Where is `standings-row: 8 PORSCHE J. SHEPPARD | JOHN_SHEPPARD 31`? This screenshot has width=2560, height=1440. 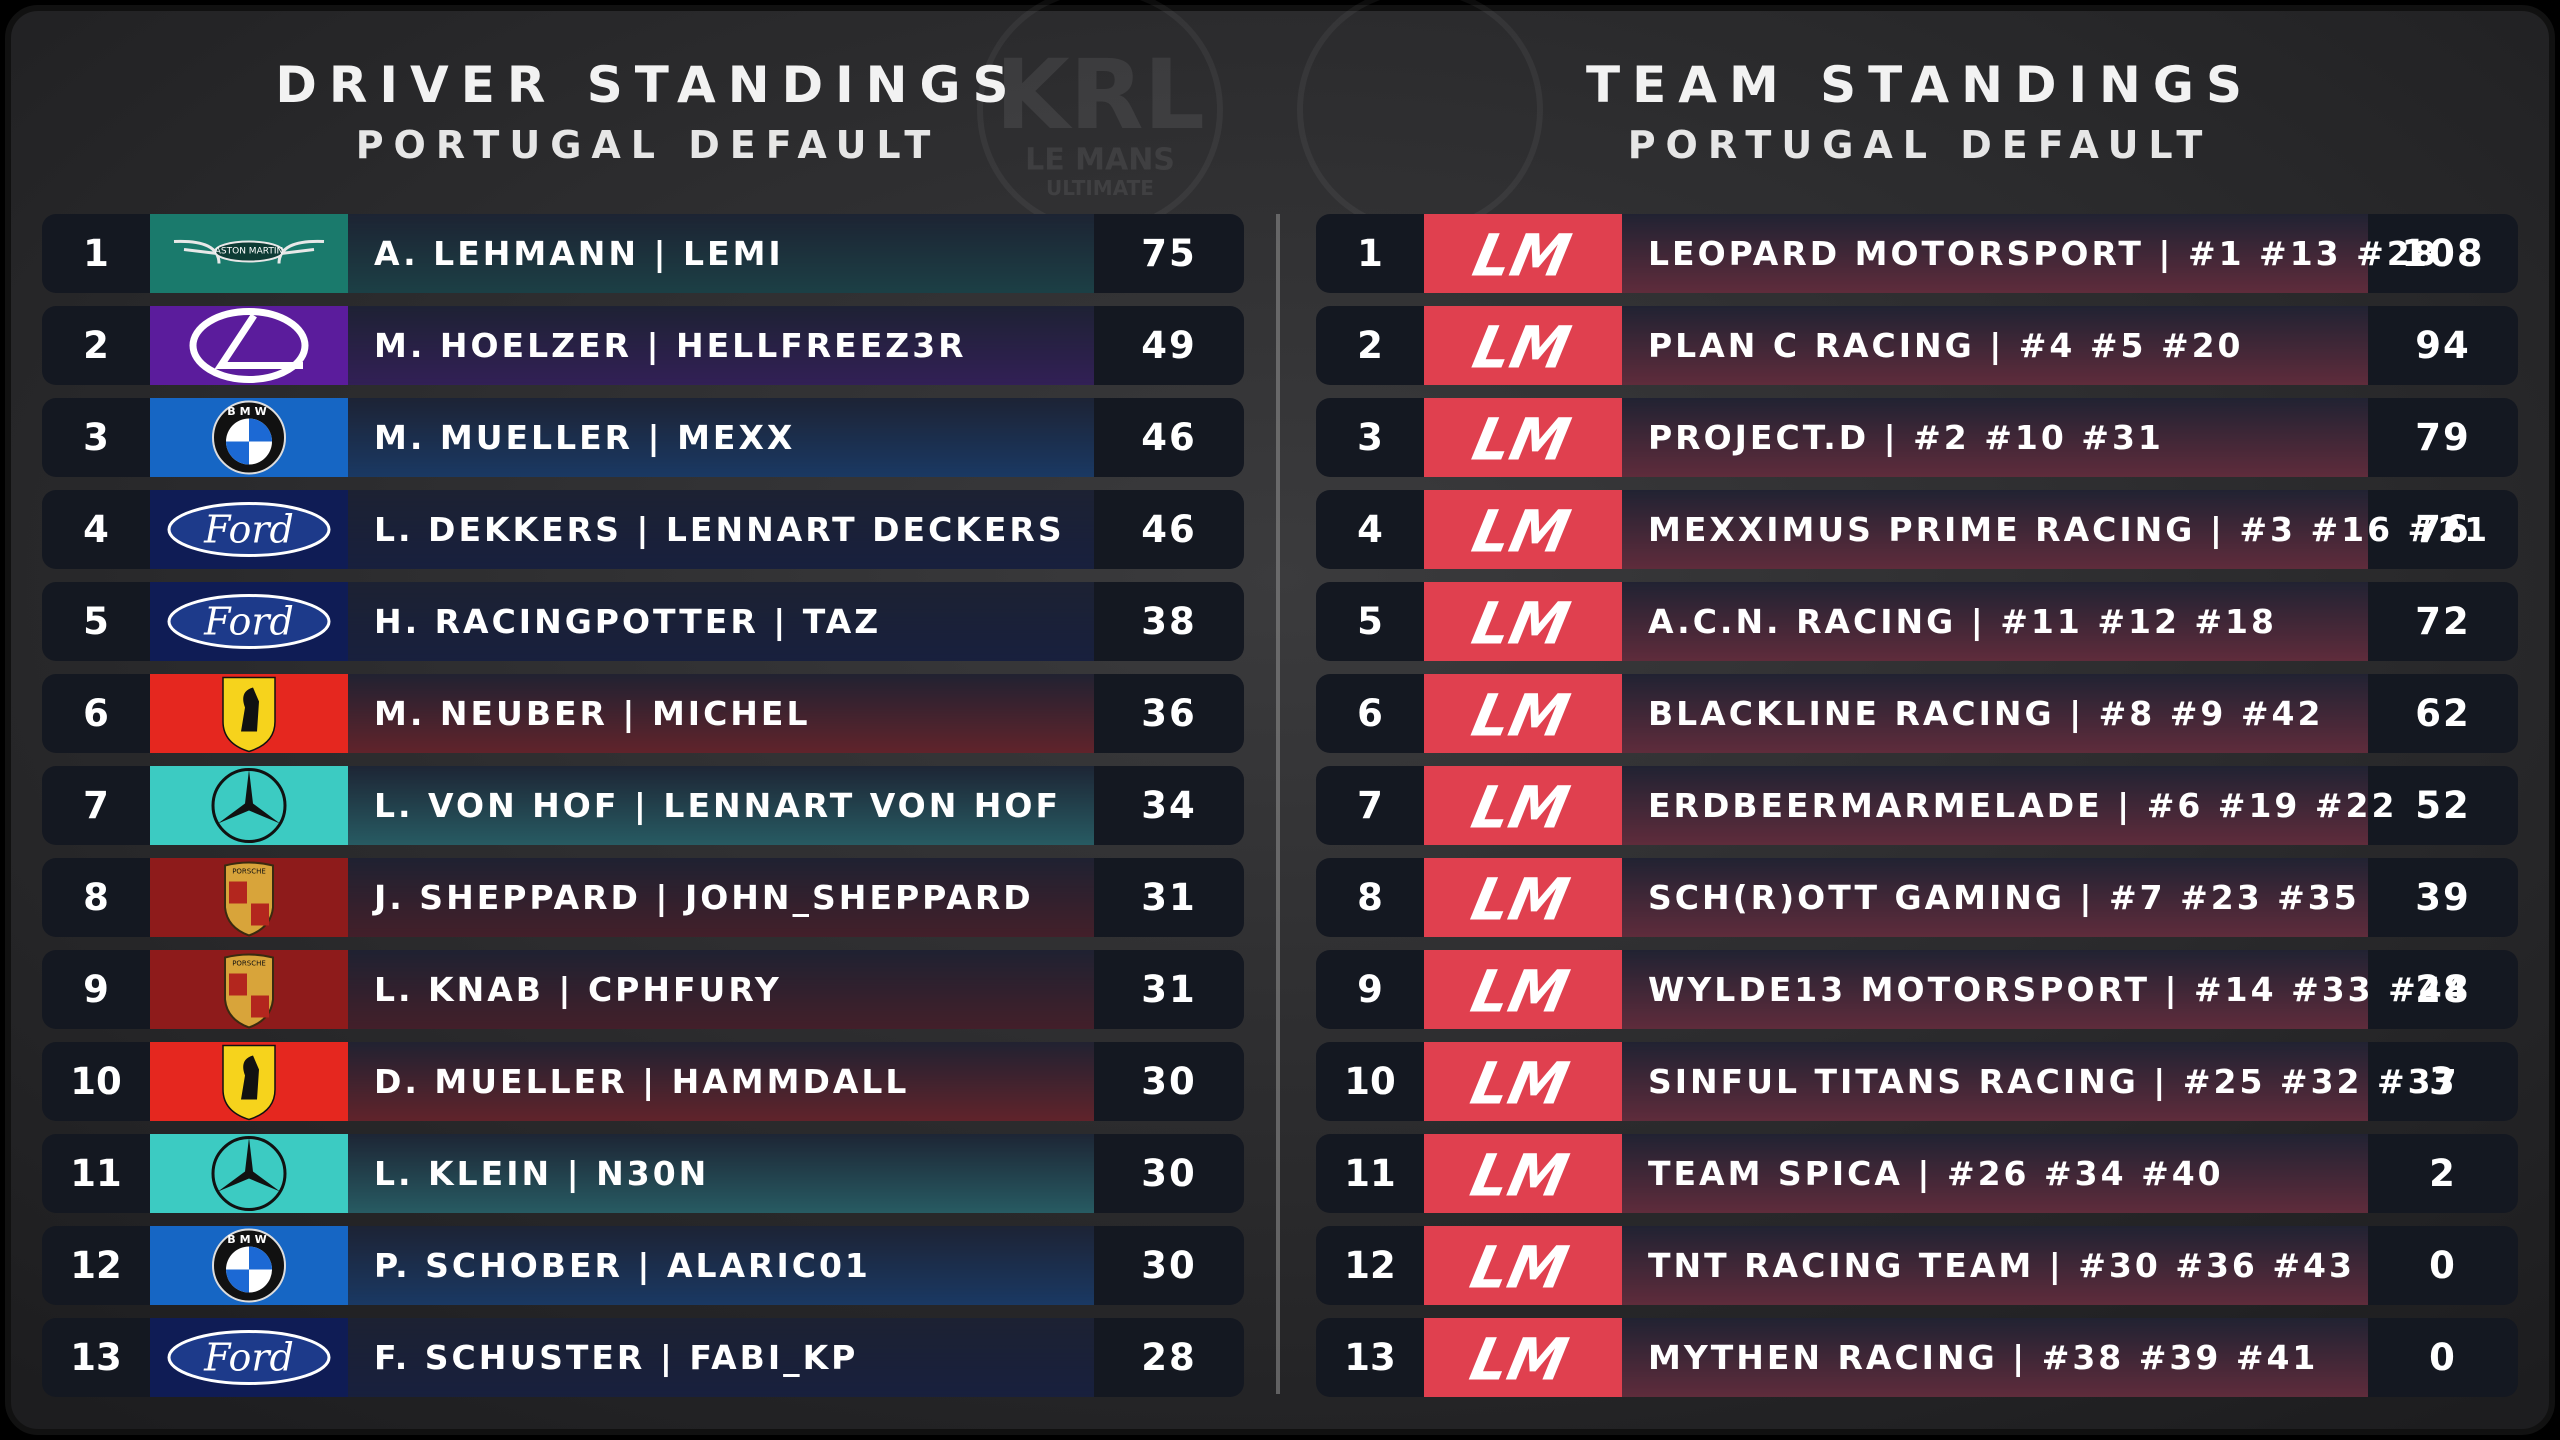
standings-row: 8 PORSCHE J. SHEPPARD | JOHN_SHEPPARD 31 is located at coordinates (643, 897).